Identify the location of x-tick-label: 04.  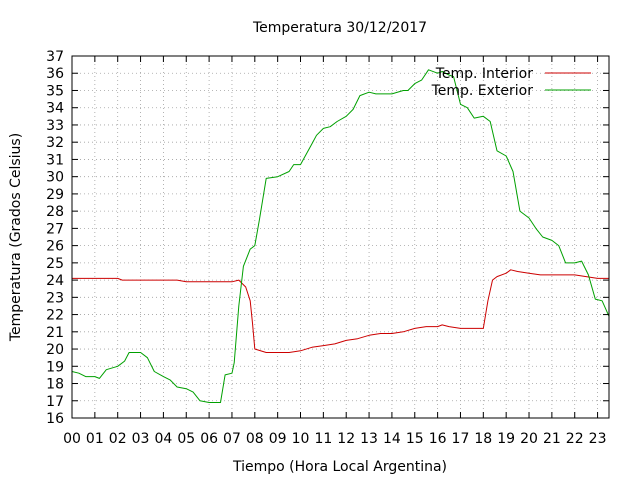
(163, 439).